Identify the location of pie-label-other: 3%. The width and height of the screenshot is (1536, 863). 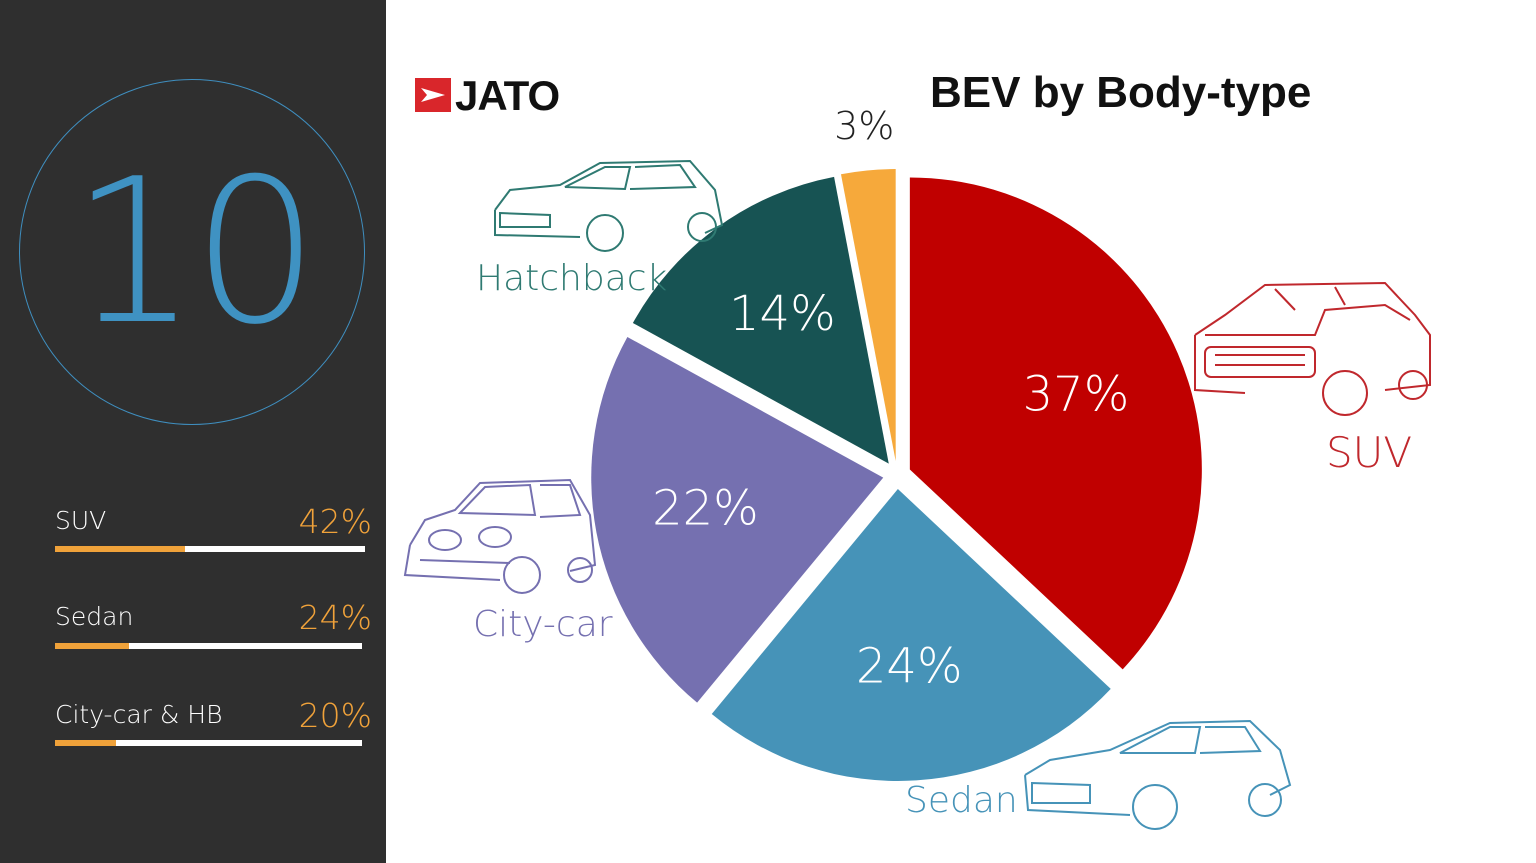
(864, 126).